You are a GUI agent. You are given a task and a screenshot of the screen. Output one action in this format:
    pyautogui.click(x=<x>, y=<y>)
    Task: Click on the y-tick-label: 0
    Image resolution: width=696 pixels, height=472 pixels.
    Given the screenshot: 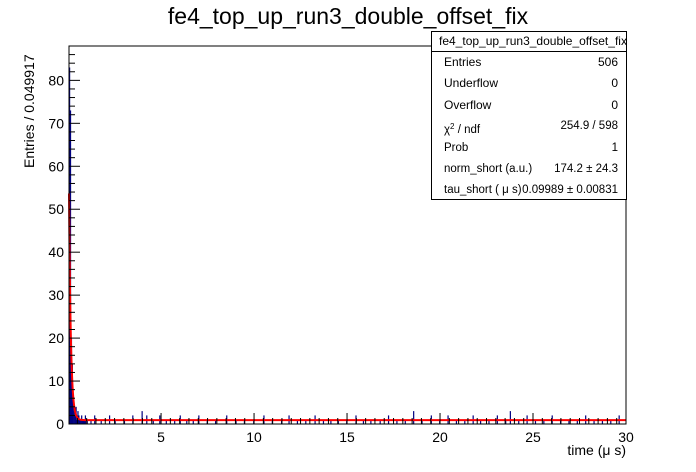 What is the action you would take?
    pyautogui.click(x=60, y=424)
    